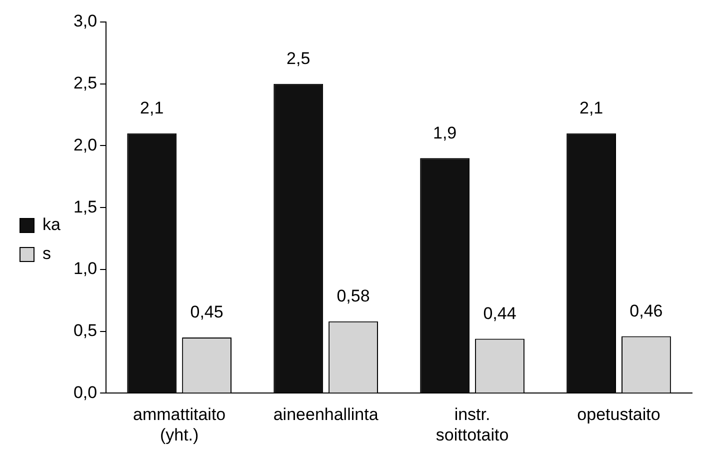 The width and height of the screenshot is (714, 466). I want to click on x-tick-label: instr. soittotaito, so click(472, 424).